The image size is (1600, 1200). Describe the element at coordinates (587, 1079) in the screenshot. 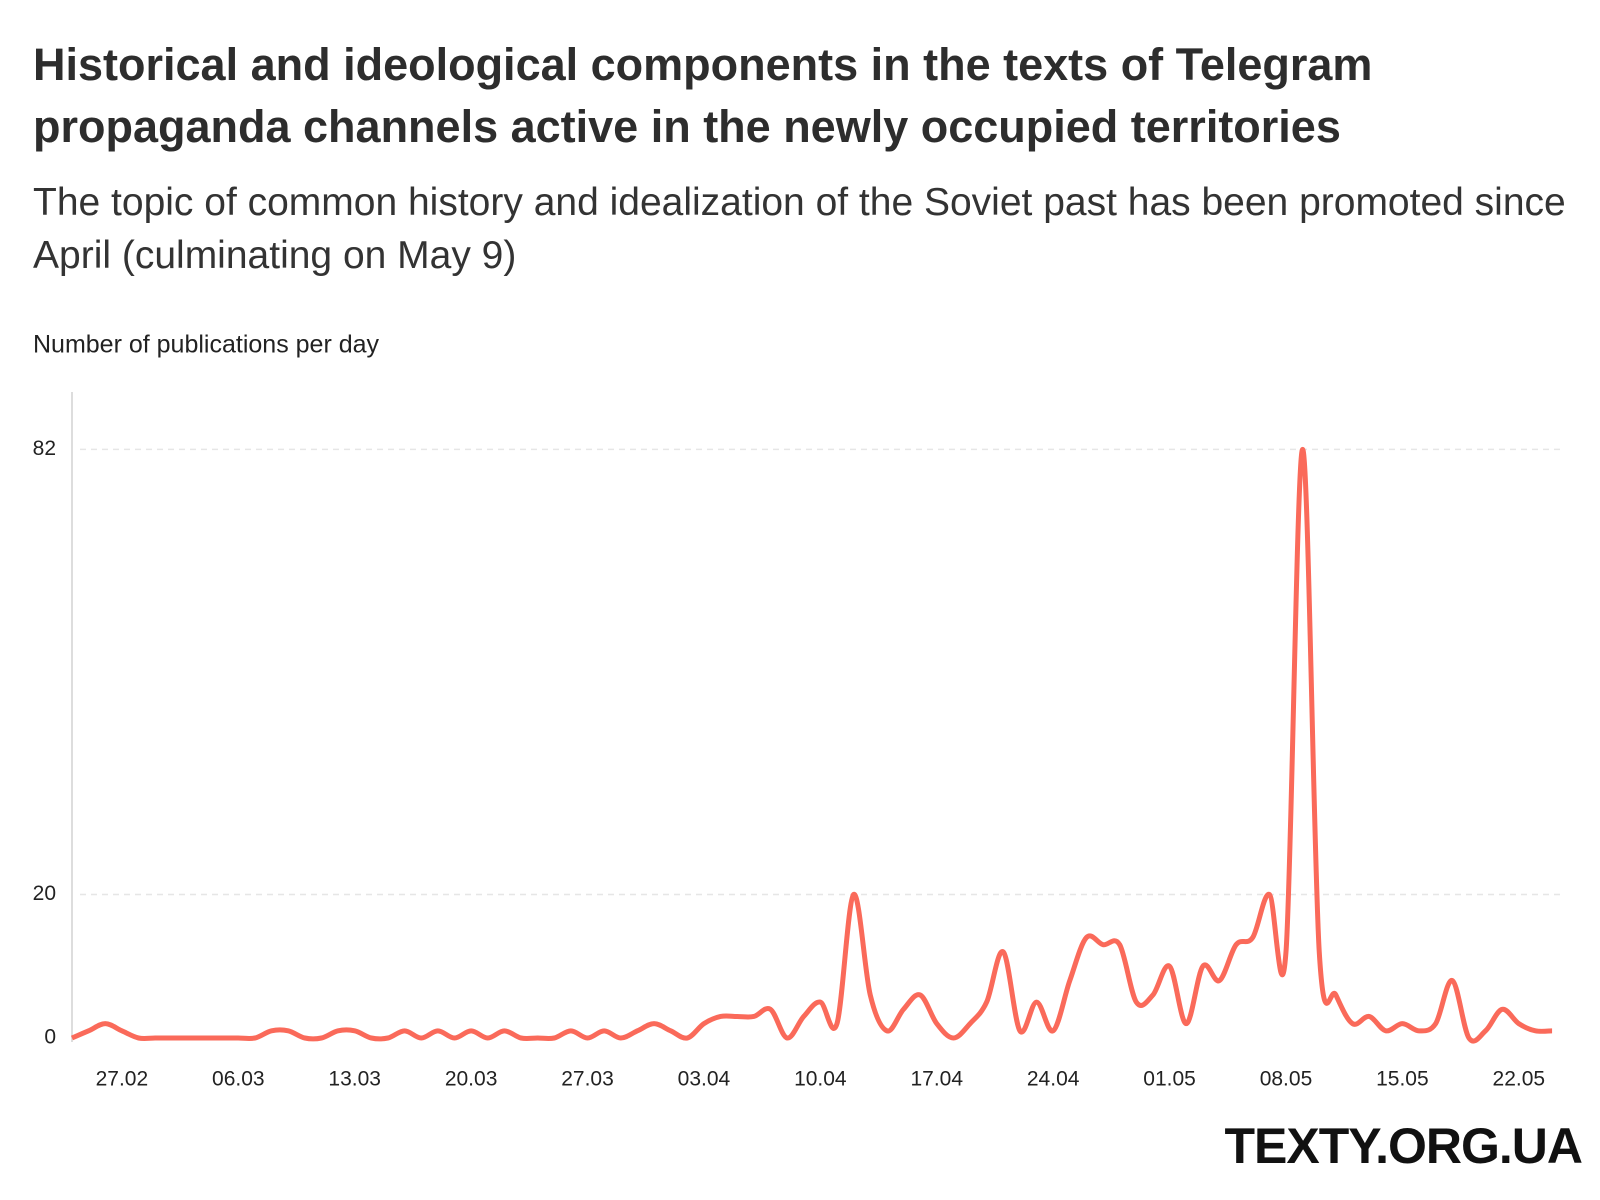

I see `x-tick-label: 27.03` at that location.